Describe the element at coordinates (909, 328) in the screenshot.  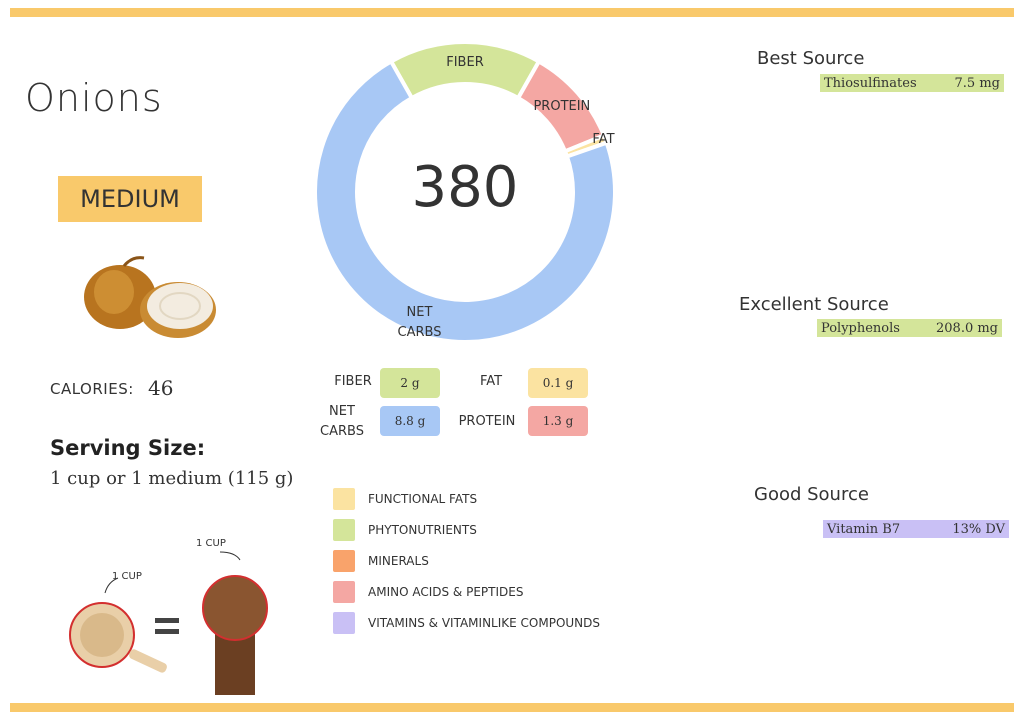
I see `source-item: Polyphenols 208.0 mg` at that location.